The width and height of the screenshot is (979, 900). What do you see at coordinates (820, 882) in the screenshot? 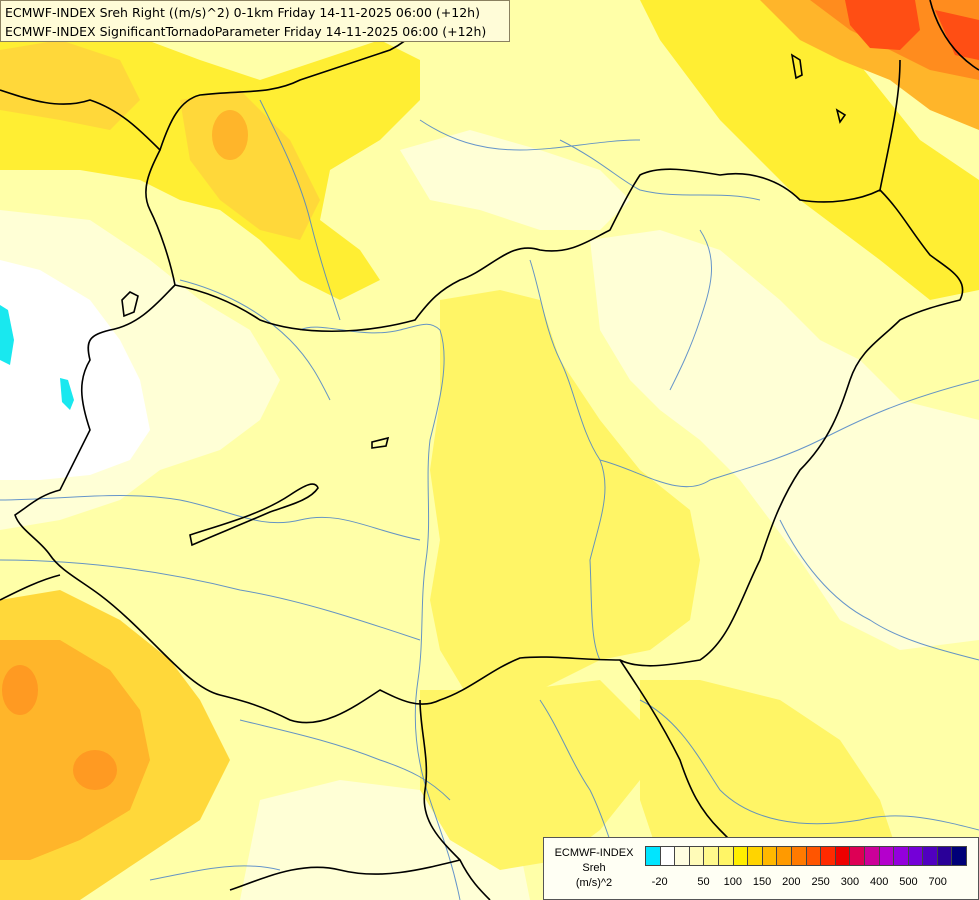
I see `legend-tick-label: 250` at bounding box center [820, 882].